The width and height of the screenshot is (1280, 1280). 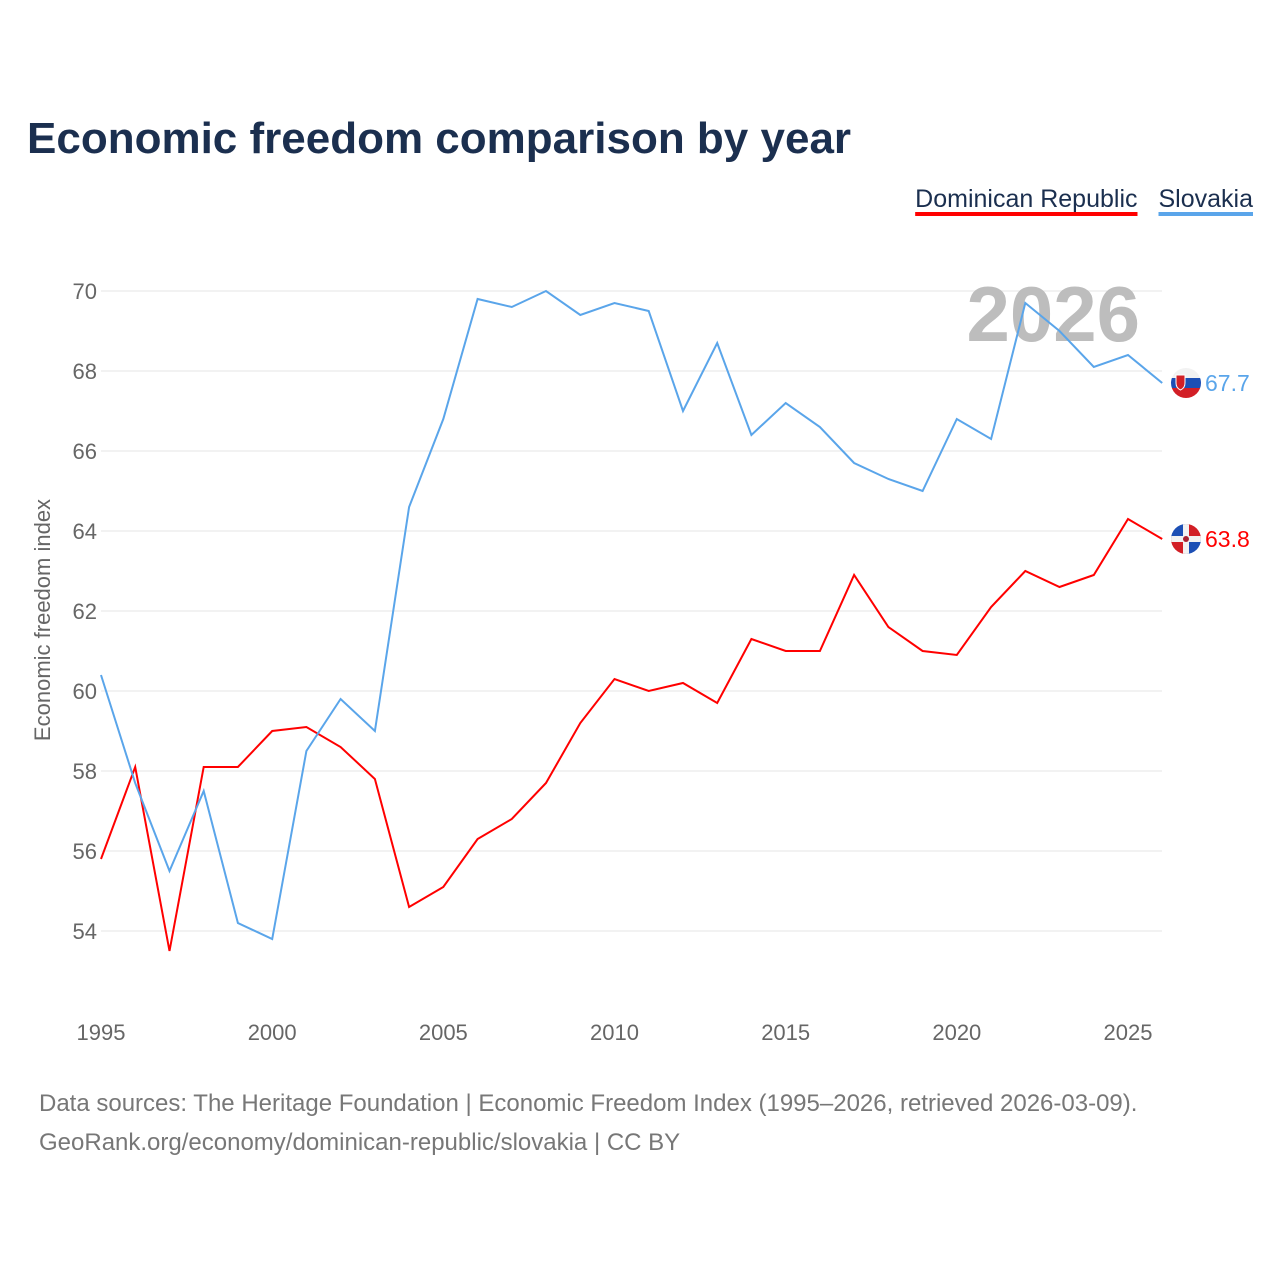 What do you see at coordinates (1206, 199) in the screenshot?
I see `legend-item: Slovakia` at bounding box center [1206, 199].